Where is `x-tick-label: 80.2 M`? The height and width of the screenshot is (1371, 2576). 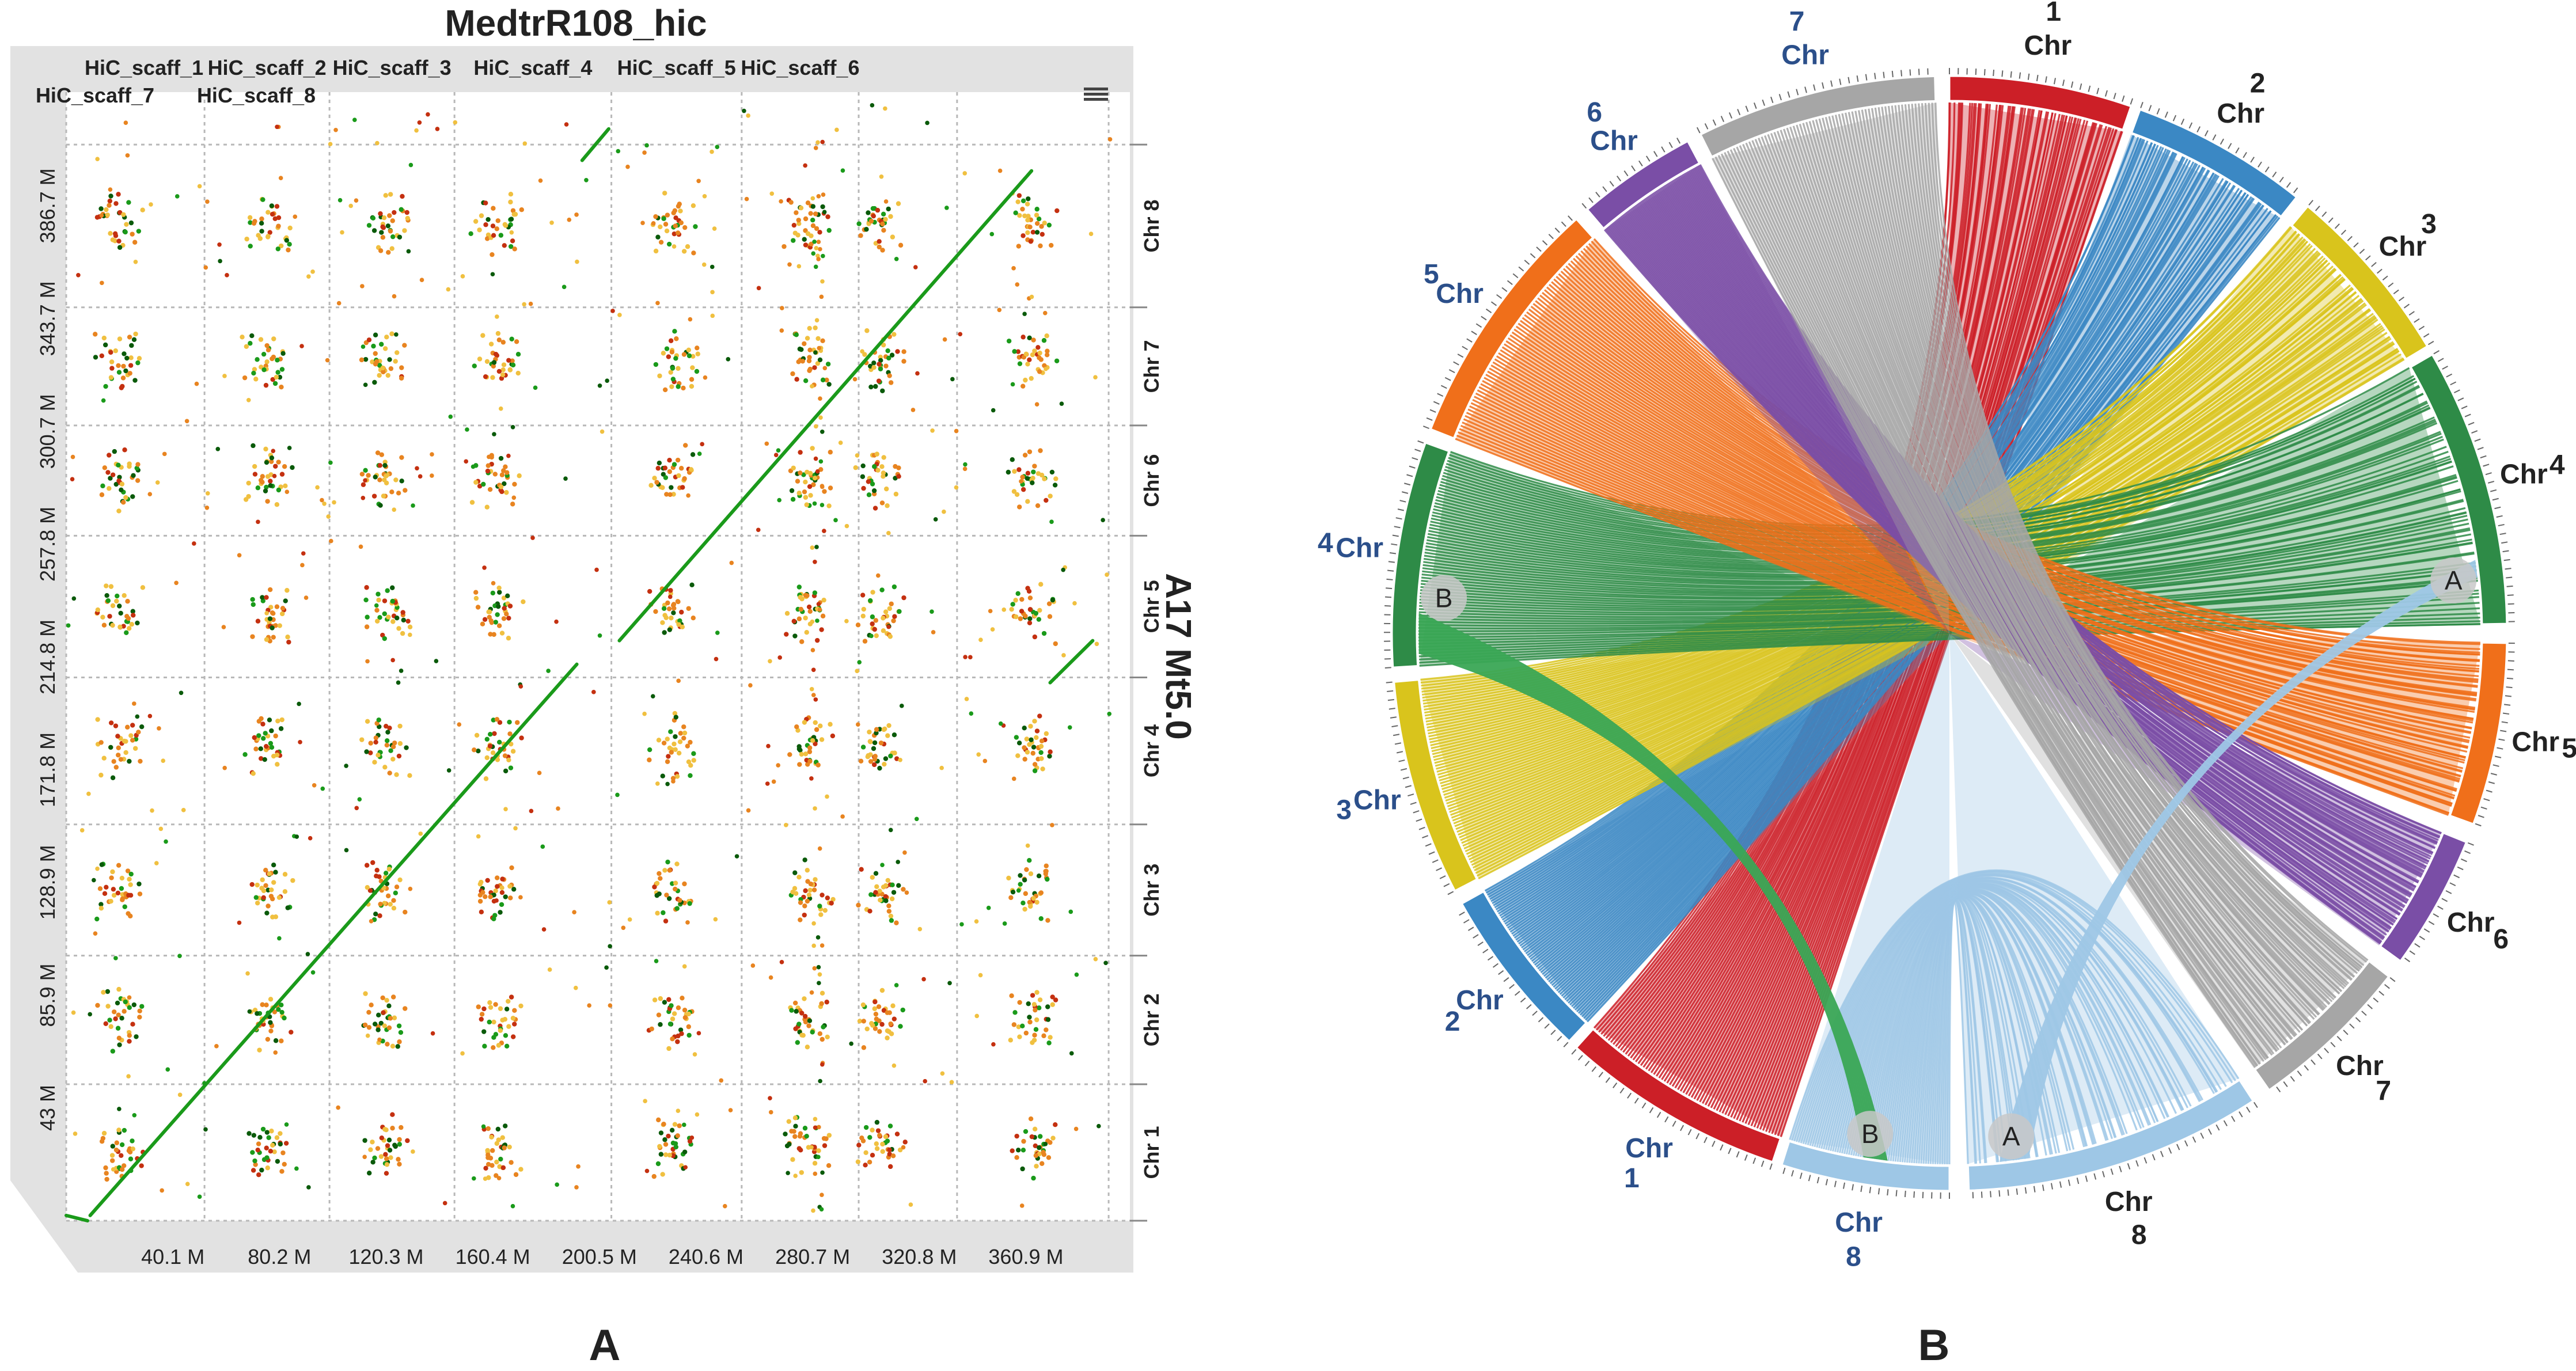 x-tick-label: 80.2 M is located at coordinates (279, 1257).